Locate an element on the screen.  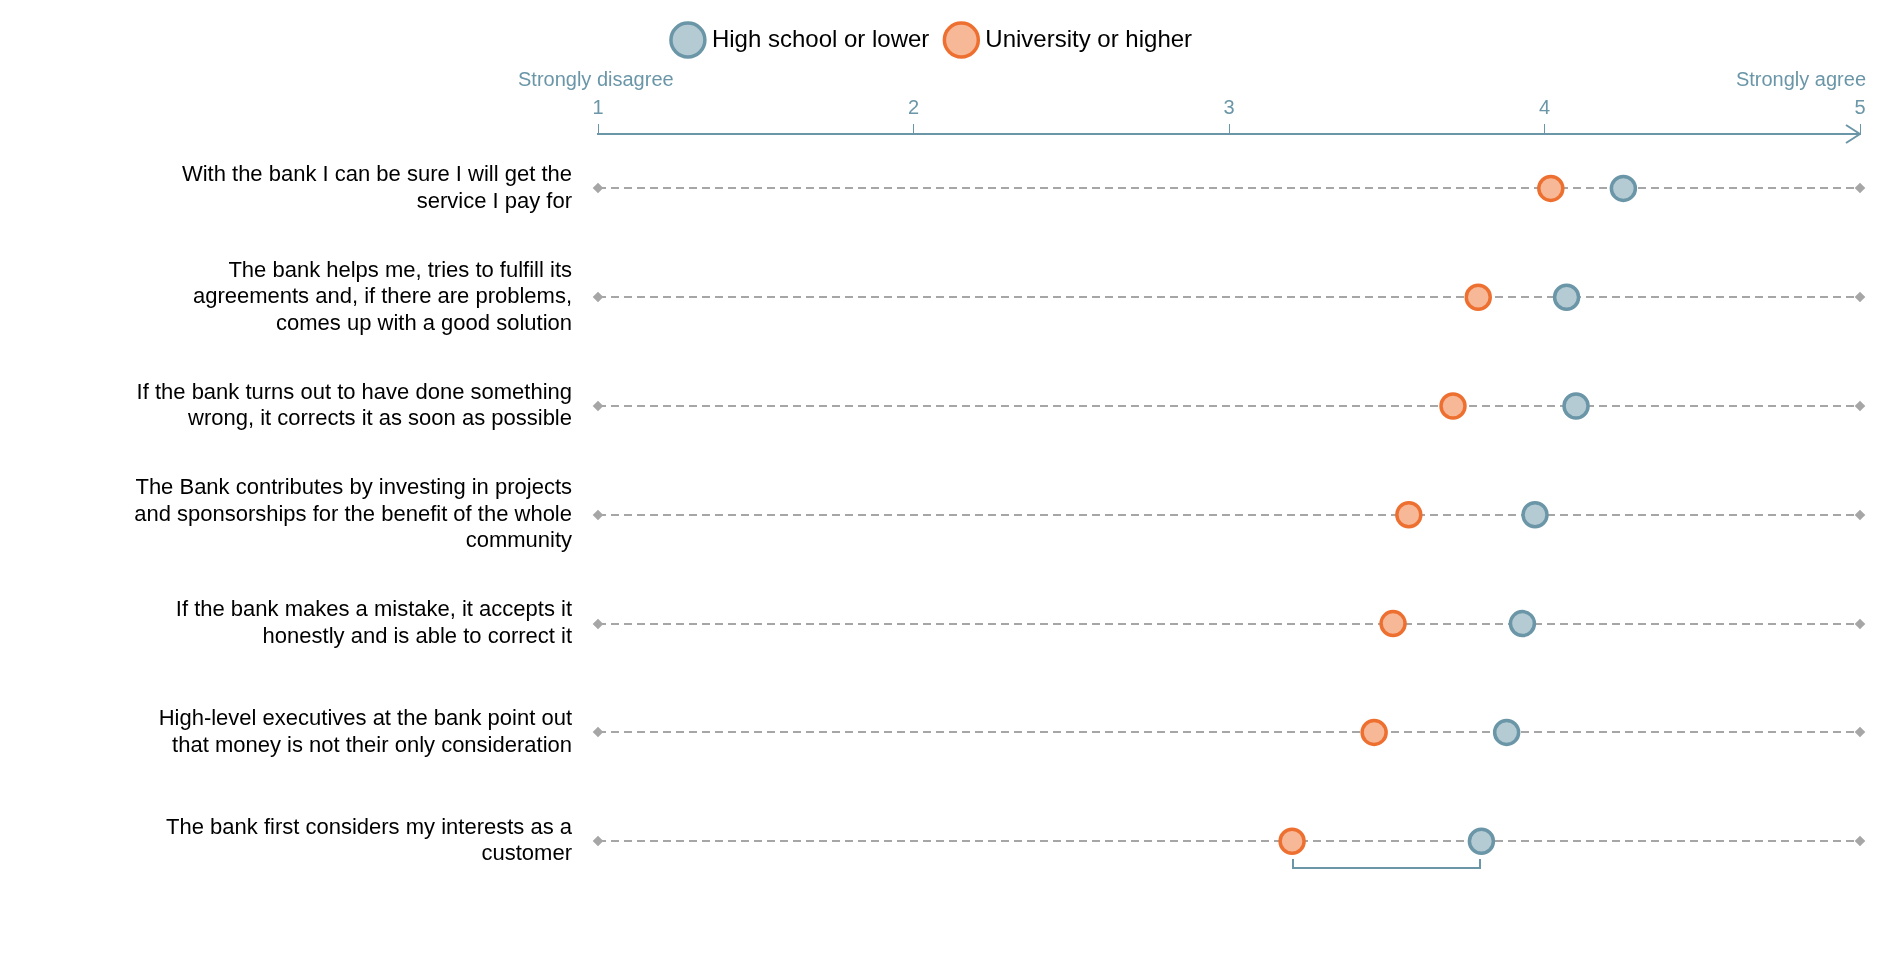
y-tick-label: If the bank turns out to have done something wrong, it corrects it as soon as possible is located at coordinates (354, 404).